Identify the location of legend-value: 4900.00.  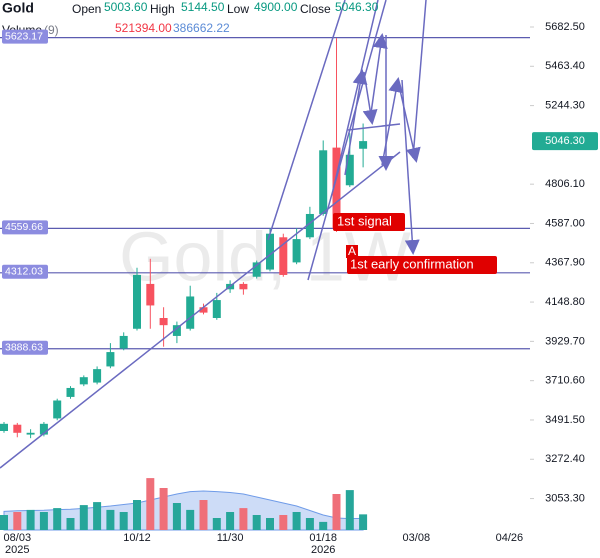
(276, 7).